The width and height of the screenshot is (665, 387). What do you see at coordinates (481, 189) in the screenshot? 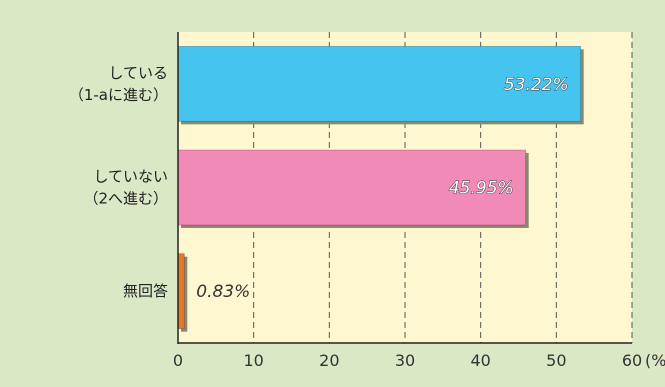
I see `bar-value-label: 45.95%` at bounding box center [481, 189].